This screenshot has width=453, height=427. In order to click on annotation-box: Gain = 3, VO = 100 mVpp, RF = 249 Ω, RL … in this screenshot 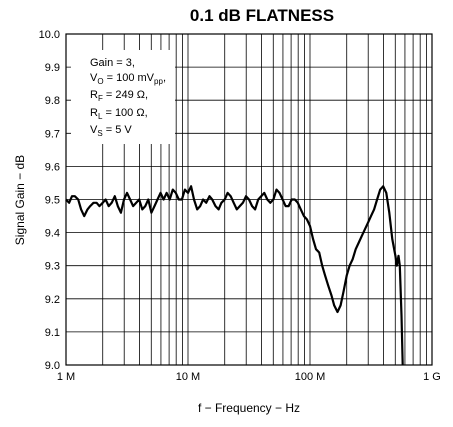, I will do `click(123, 97)`.